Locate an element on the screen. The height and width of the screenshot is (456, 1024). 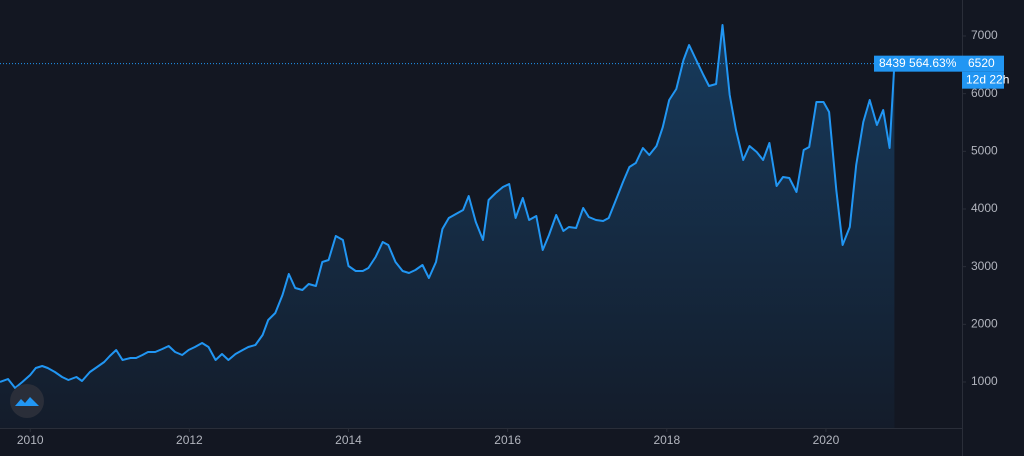
x-tick-label: 2014 is located at coordinates (348, 440).